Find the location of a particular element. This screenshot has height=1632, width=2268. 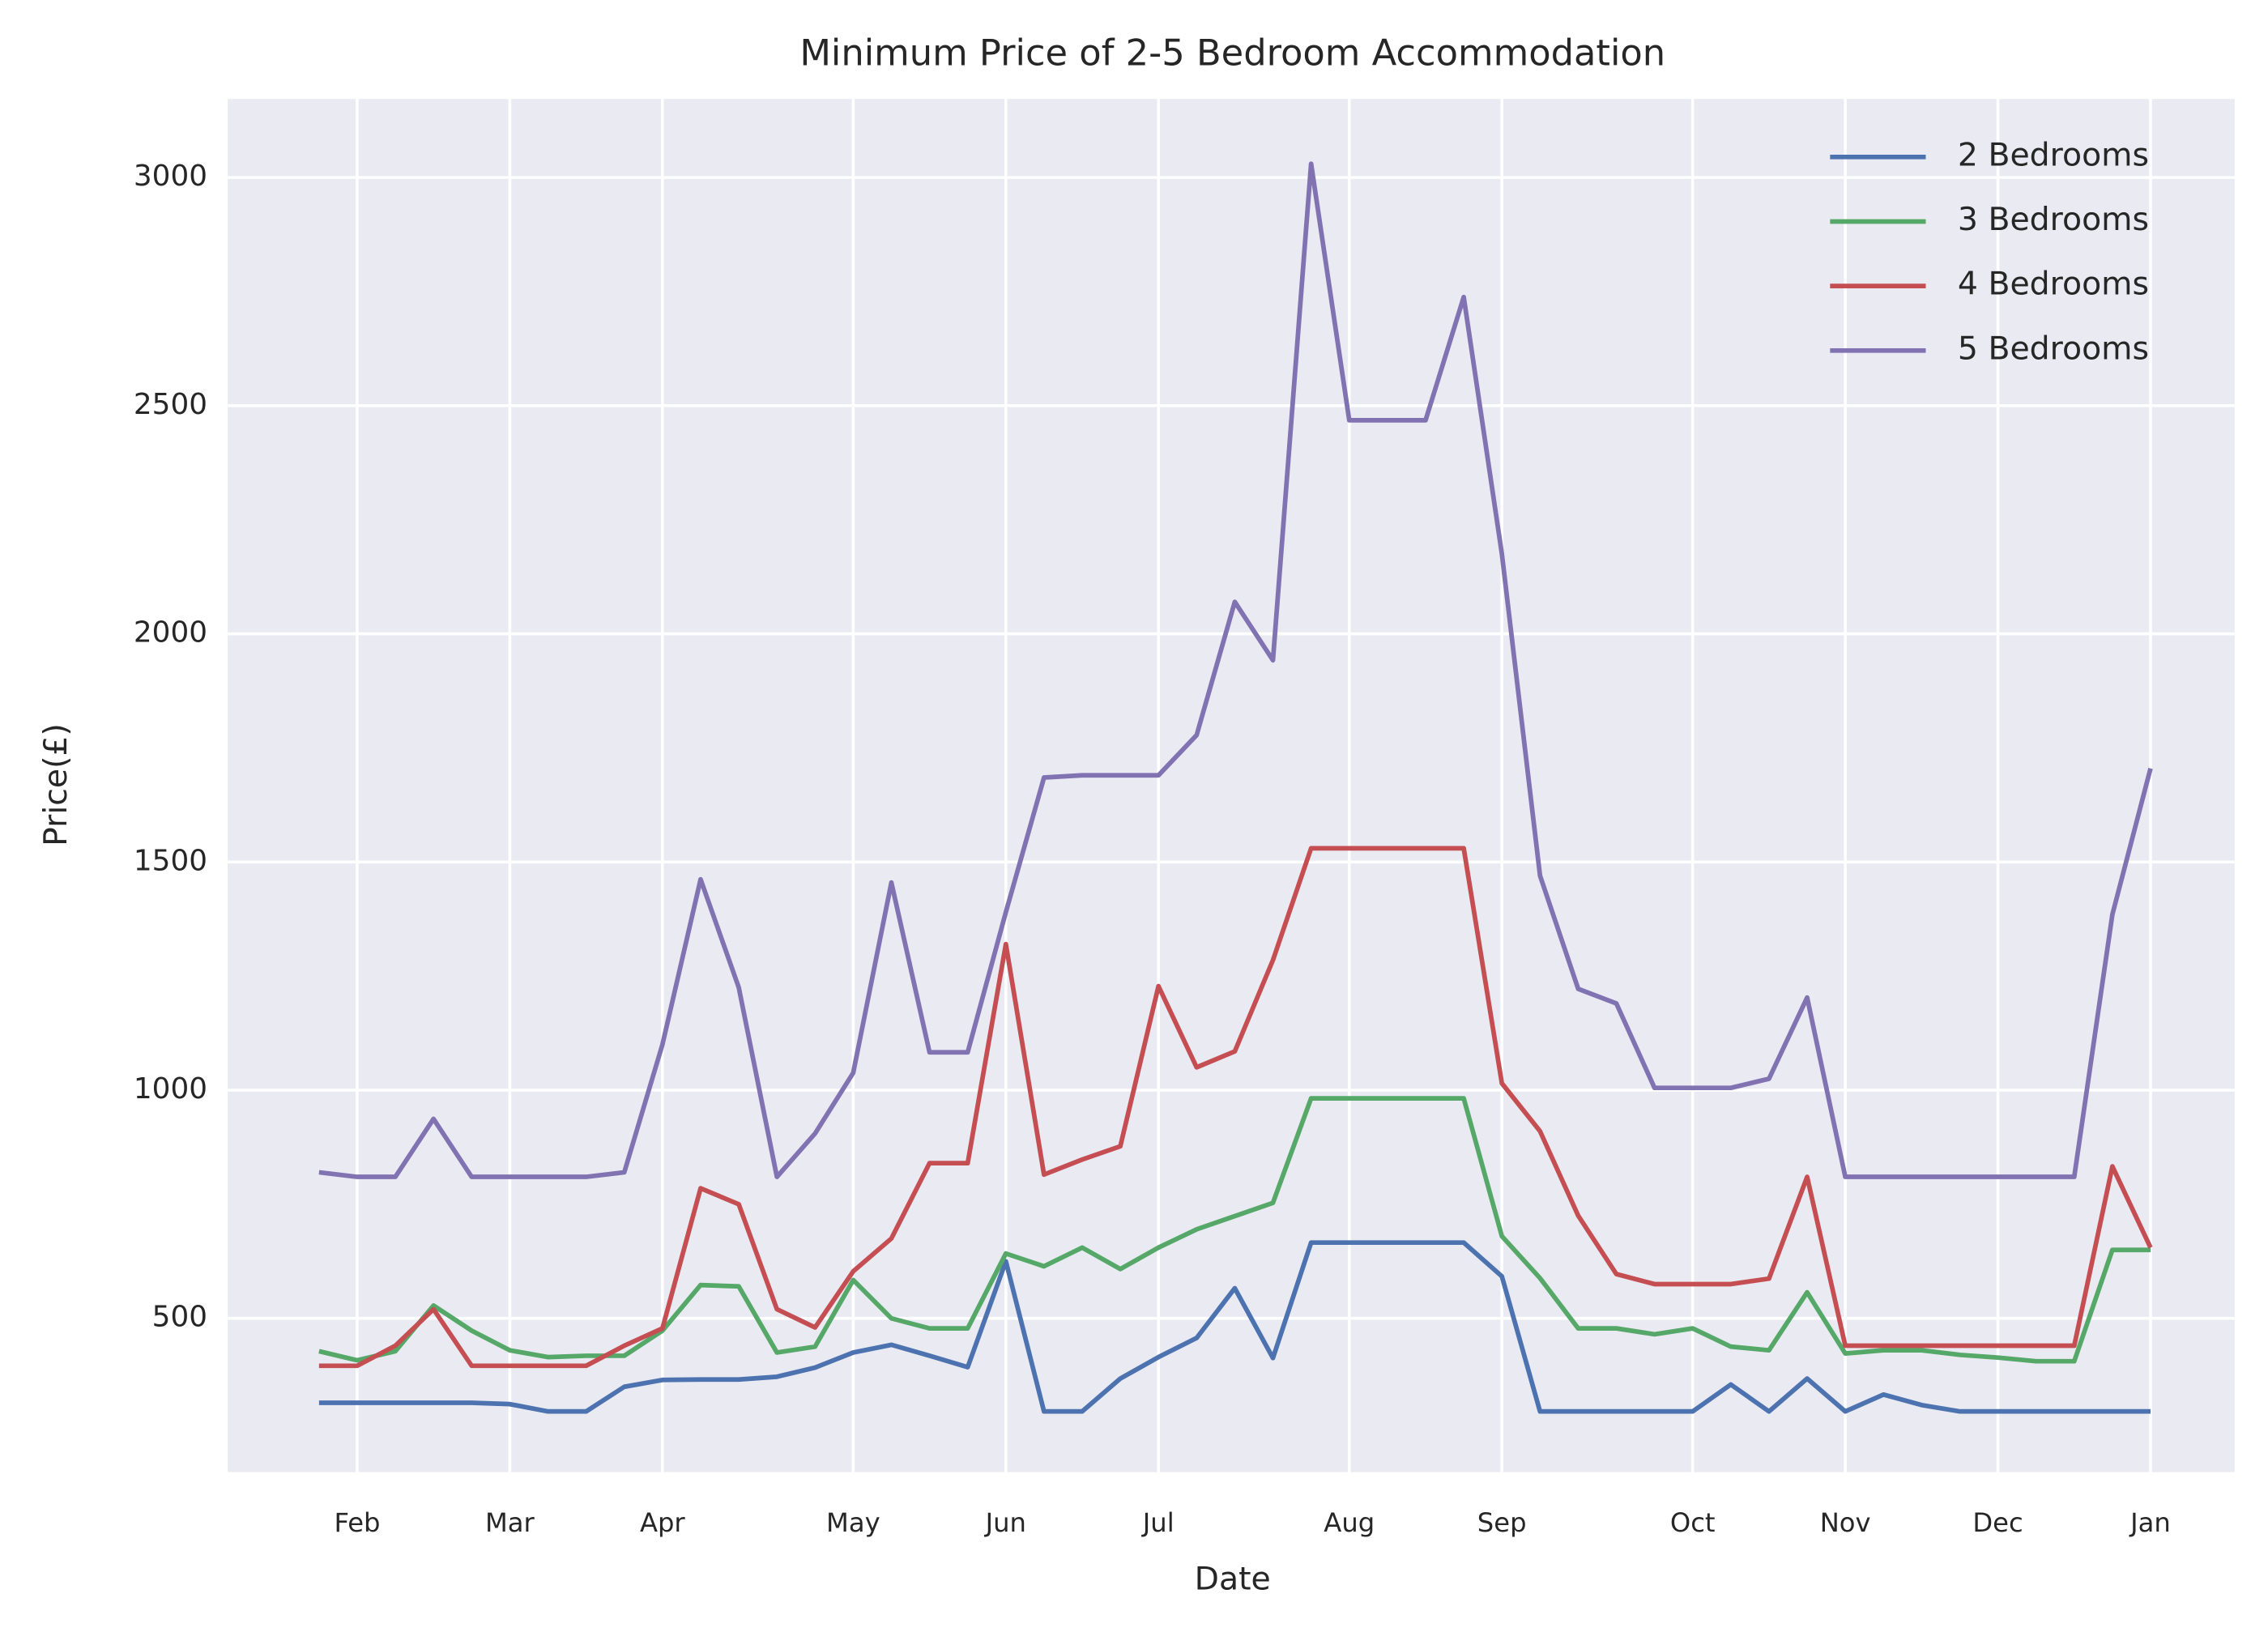

y-tick-label: 2000 is located at coordinates (170, 633).